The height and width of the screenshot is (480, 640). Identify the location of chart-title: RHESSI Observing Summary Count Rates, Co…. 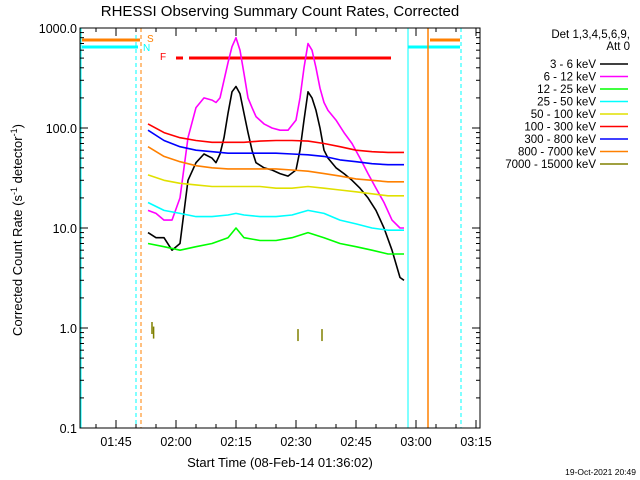
(280, 11).